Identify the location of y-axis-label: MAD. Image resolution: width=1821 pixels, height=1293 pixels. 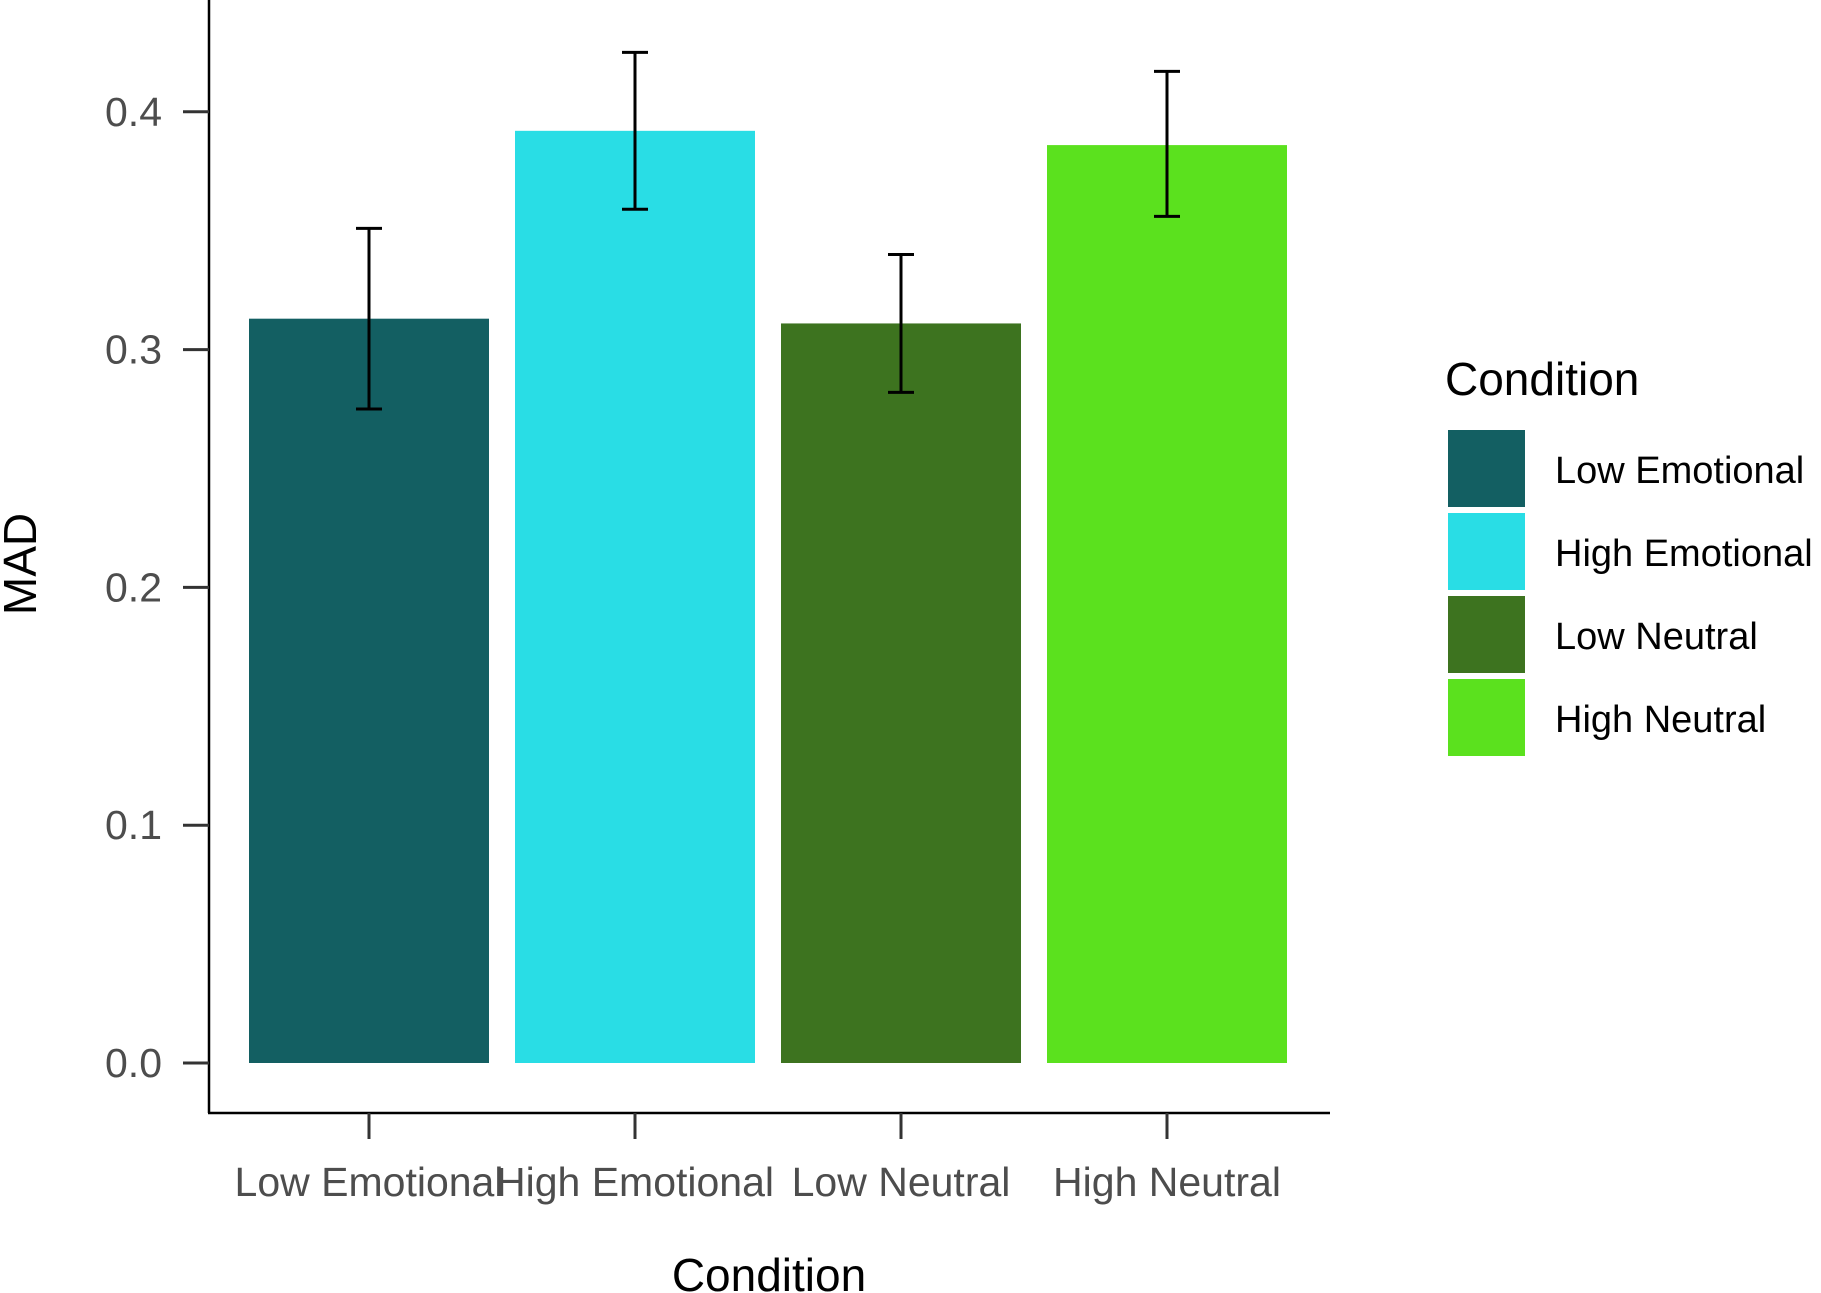
(23, 564).